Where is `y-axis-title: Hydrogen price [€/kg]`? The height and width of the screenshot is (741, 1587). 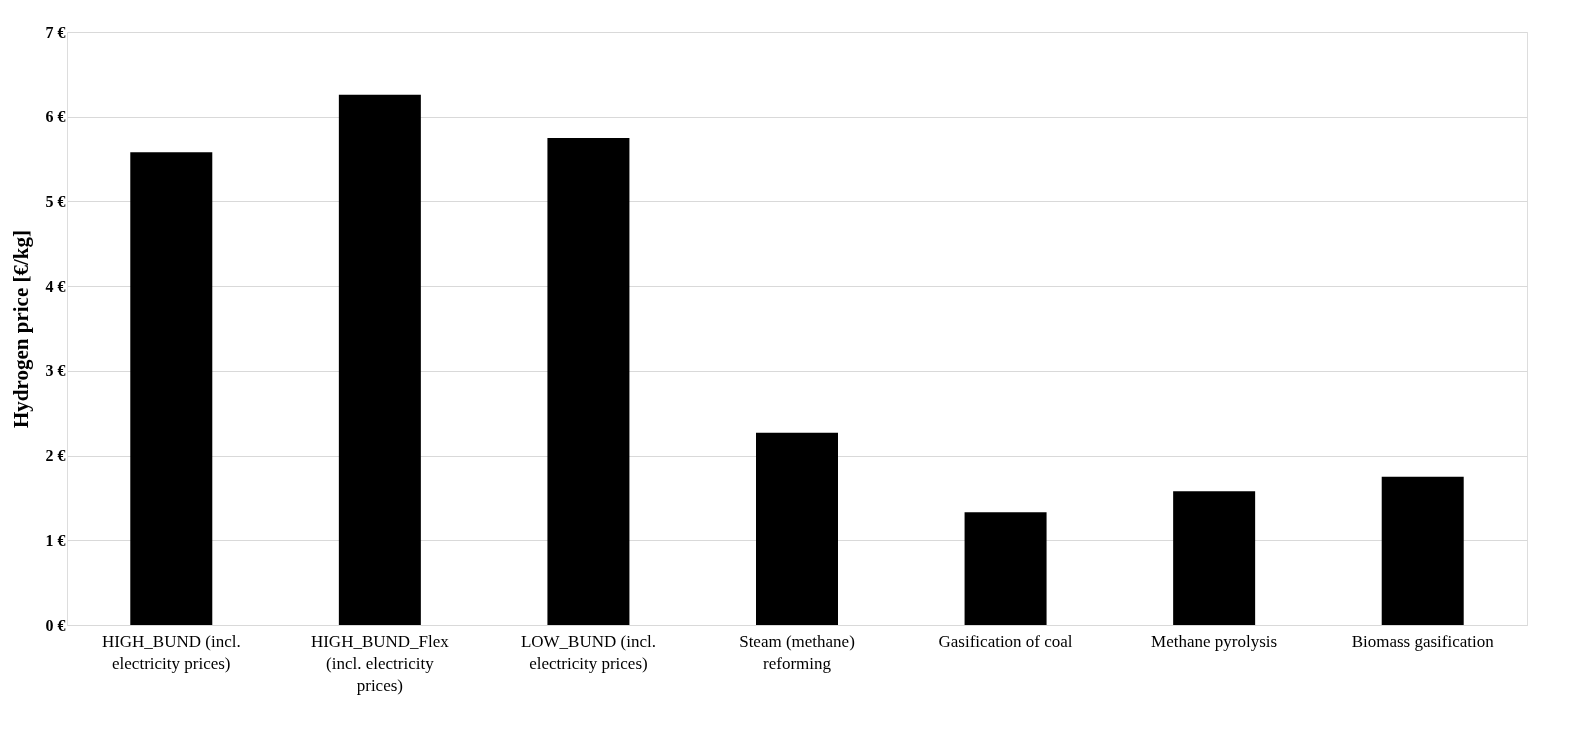 y-axis-title: Hydrogen price [€/kg] is located at coordinates (20, 329).